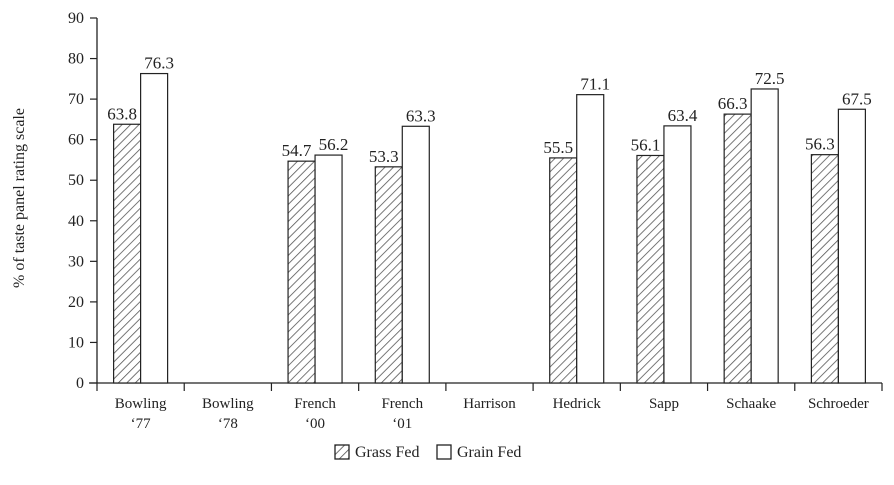 The image size is (894, 485). I want to click on x-category-label: ‘01, so click(402, 424).